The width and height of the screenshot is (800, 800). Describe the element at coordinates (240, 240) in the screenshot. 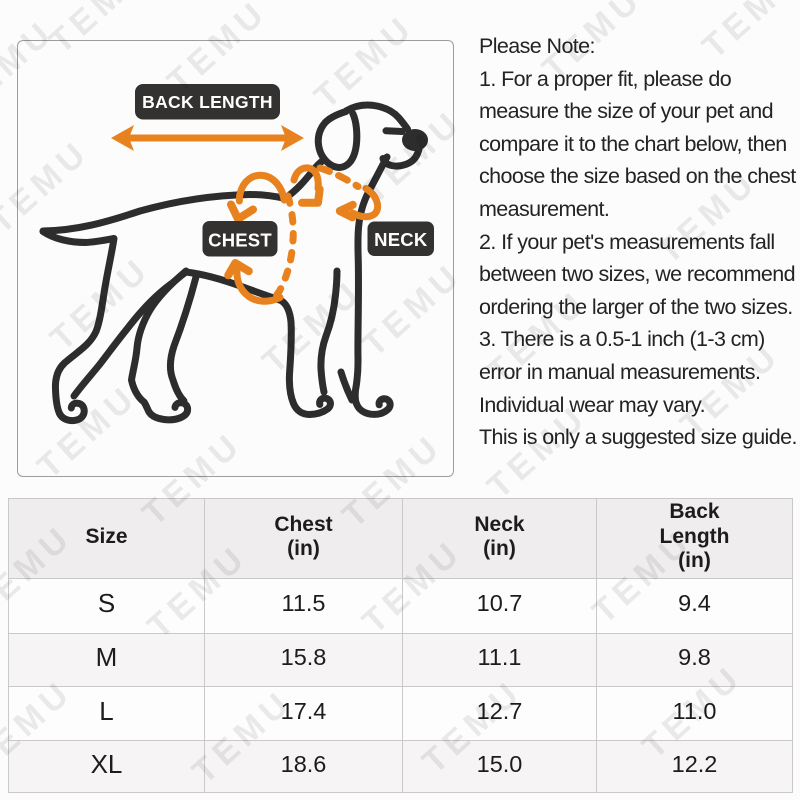

I see `svg-text: CHEST` at that location.